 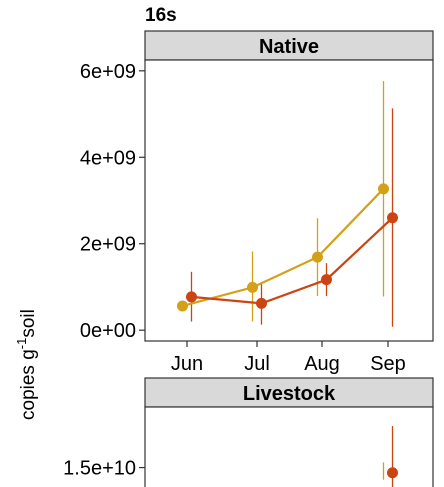 I want to click on y-tick-label: 0e+00, so click(x=108, y=331).